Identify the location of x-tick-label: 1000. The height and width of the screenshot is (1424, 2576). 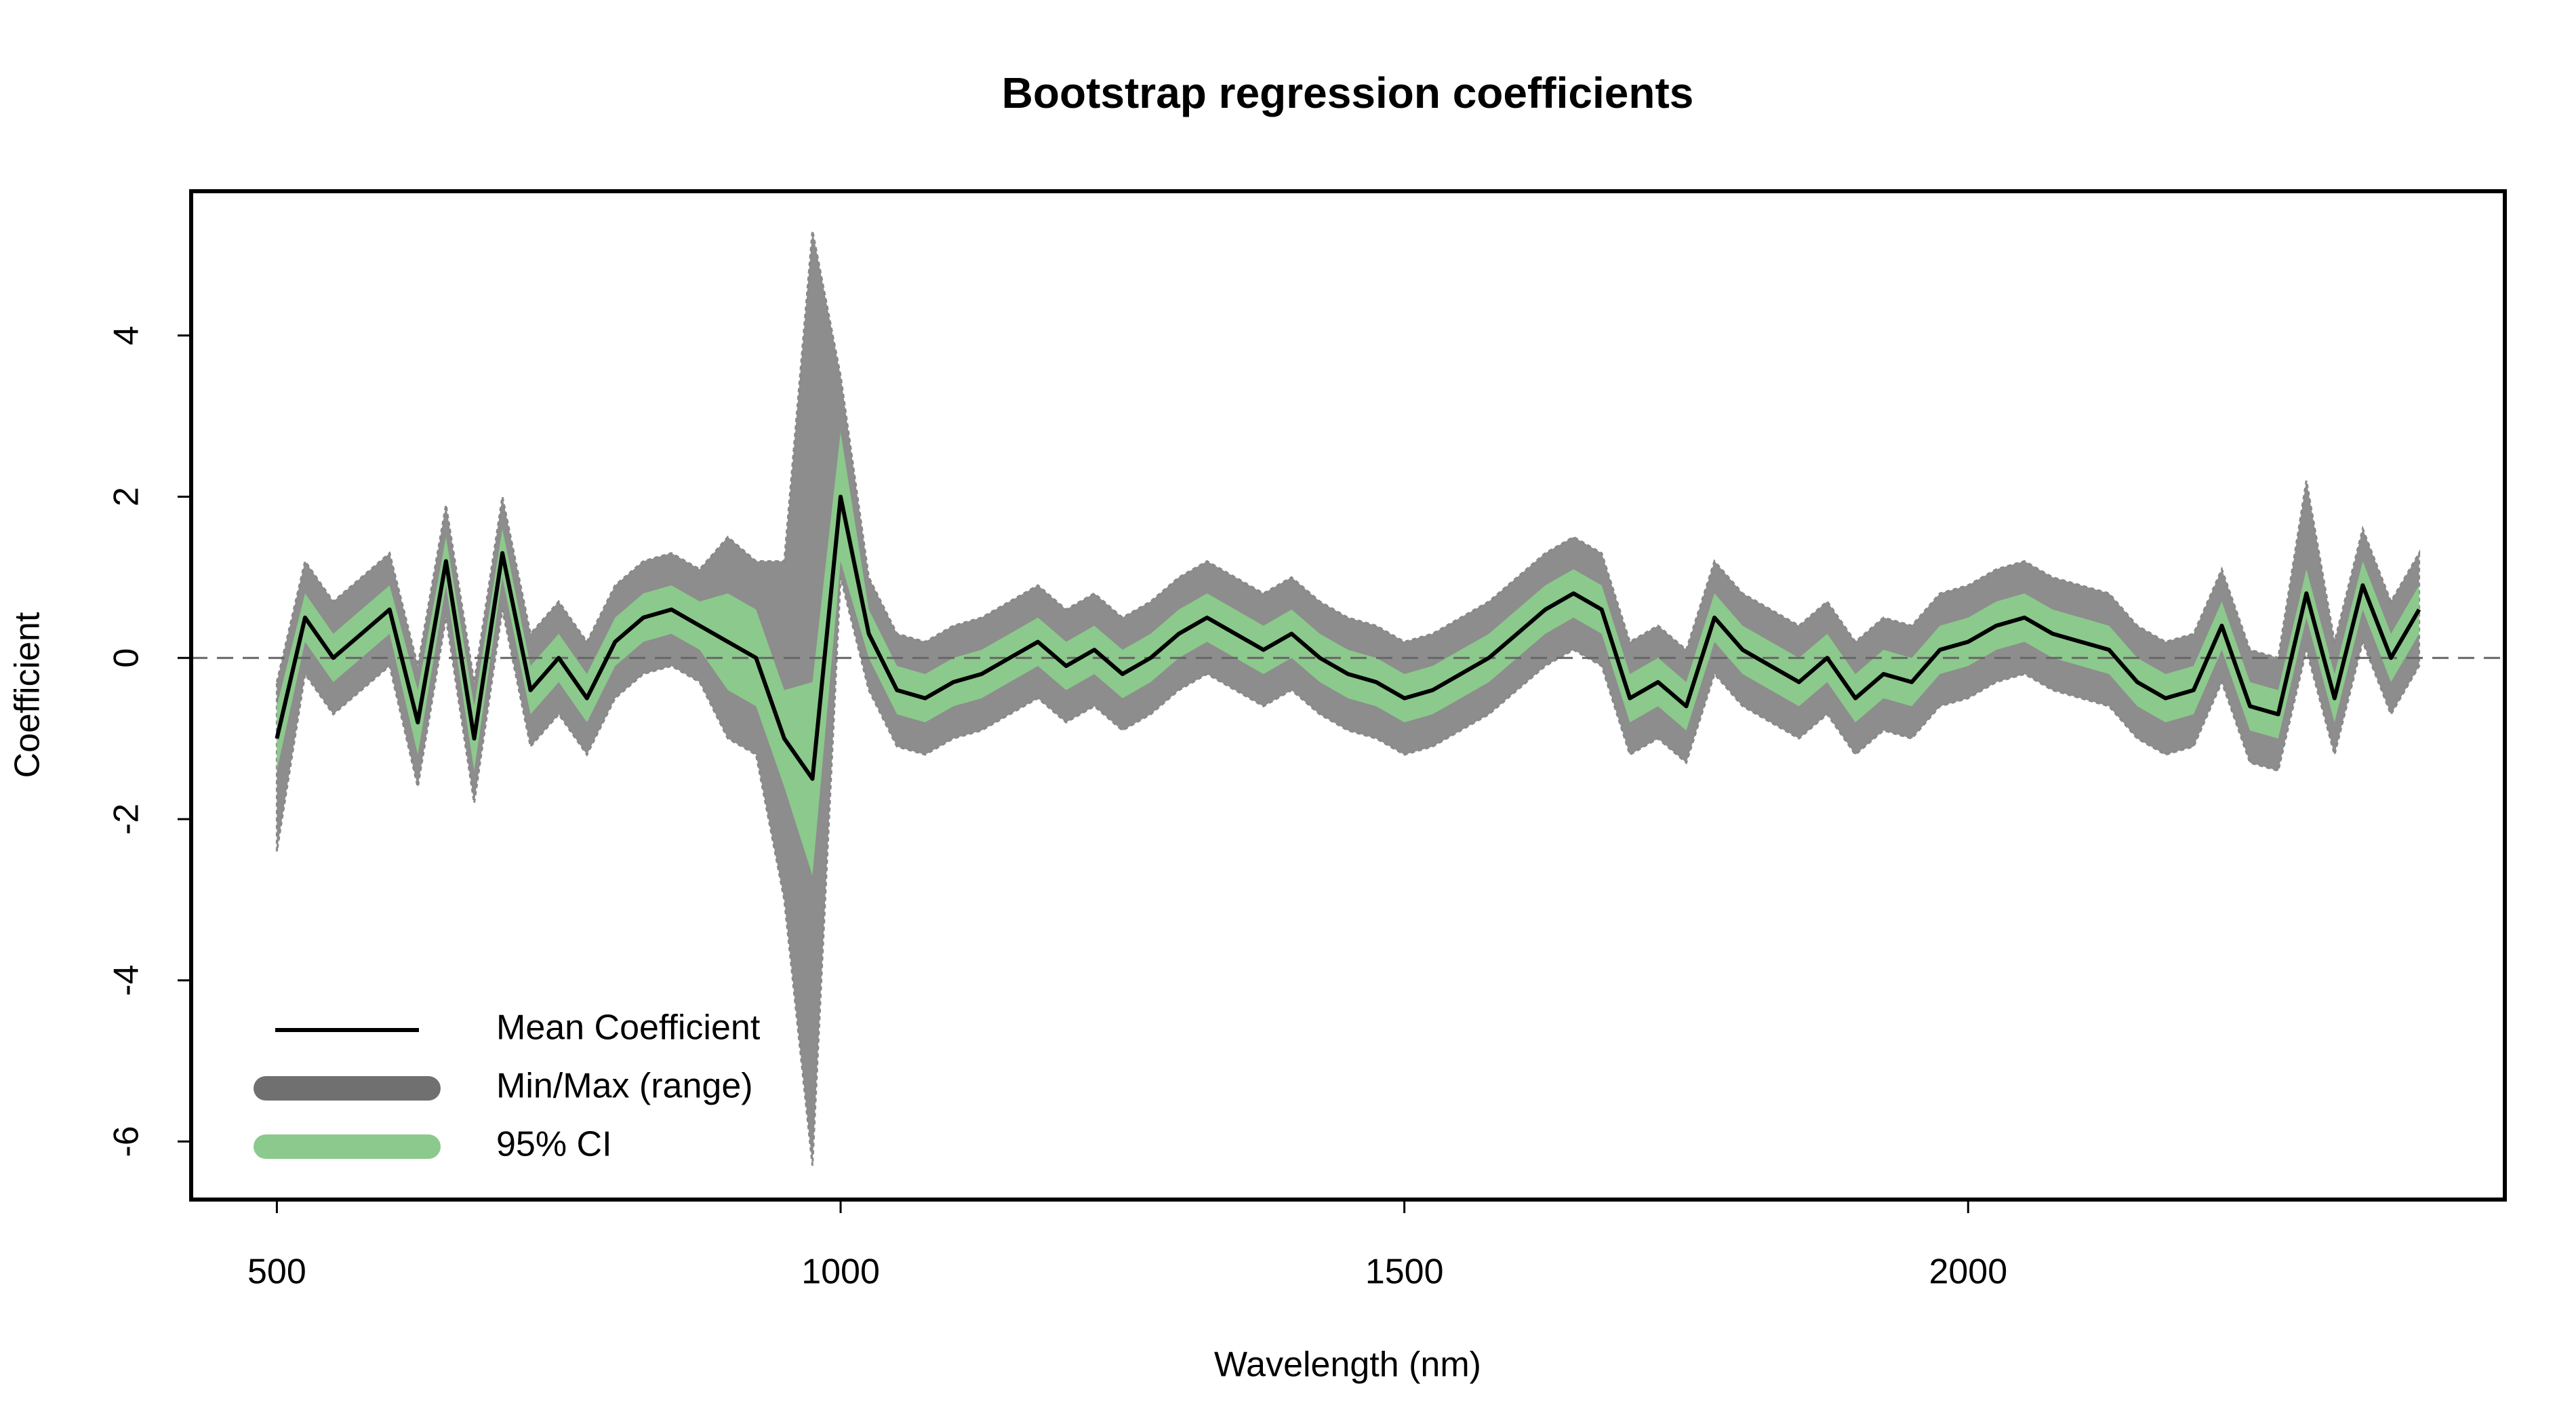
(840, 1272).